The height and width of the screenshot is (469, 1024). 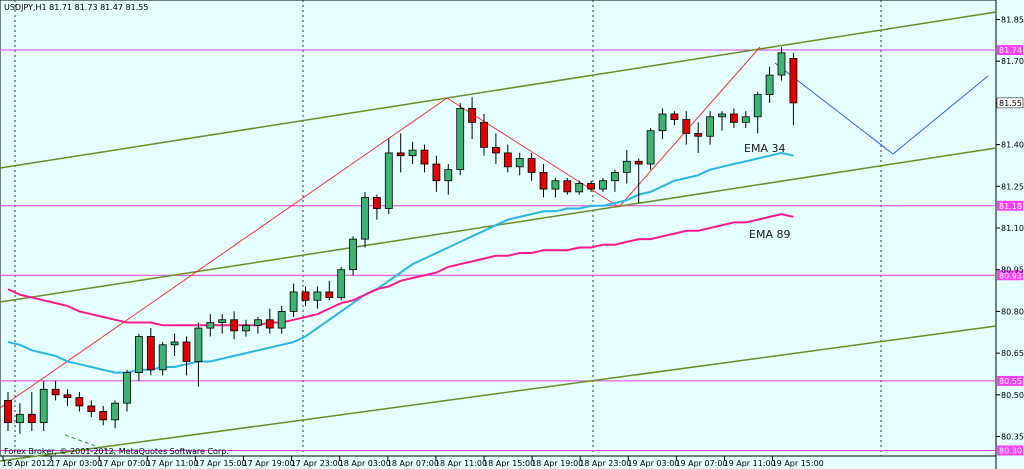 What do you see at coordinates (1012, 311) in the screenshot?
I see `price-tick-label: 80.80` at bounding box center [1012, 311].